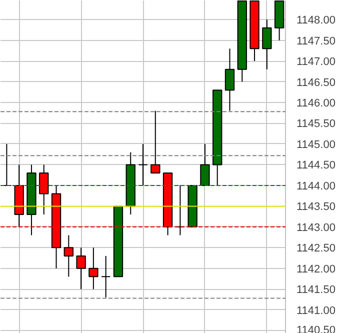  What do you see at coordinates (316, 166) in the screenshot?
I see `y-tick-label: 1144.50` at bounding box center [316, 166].